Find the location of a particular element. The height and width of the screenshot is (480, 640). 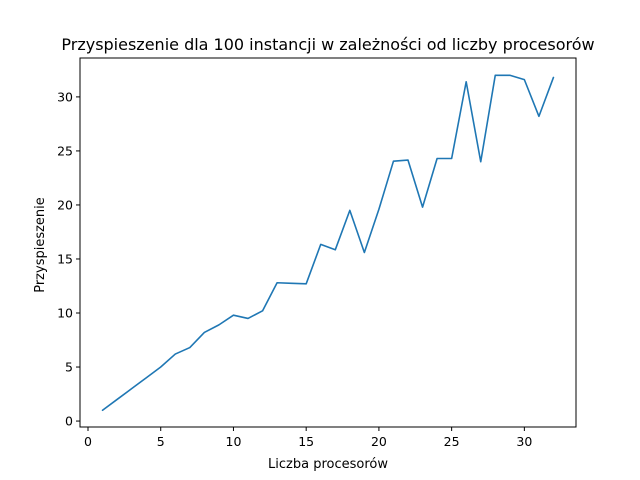

x-tick-label: 10 is located at coordinates (234, 441).